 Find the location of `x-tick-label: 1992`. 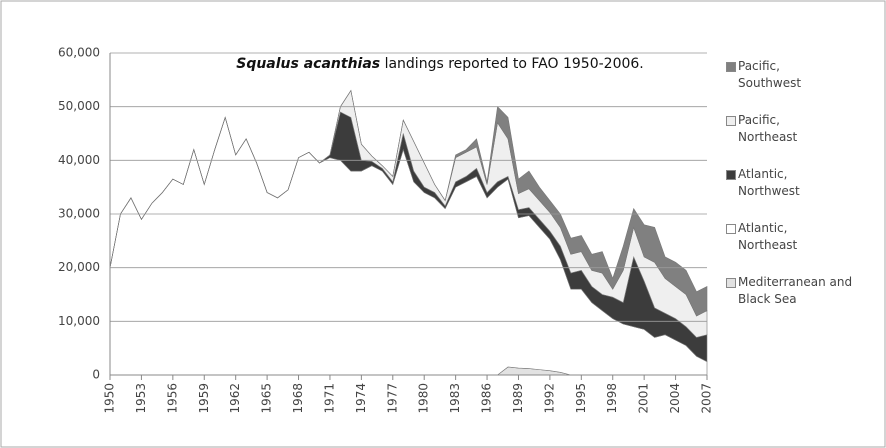

x-tick-label: 1992 is located at coordinates (549, 398).